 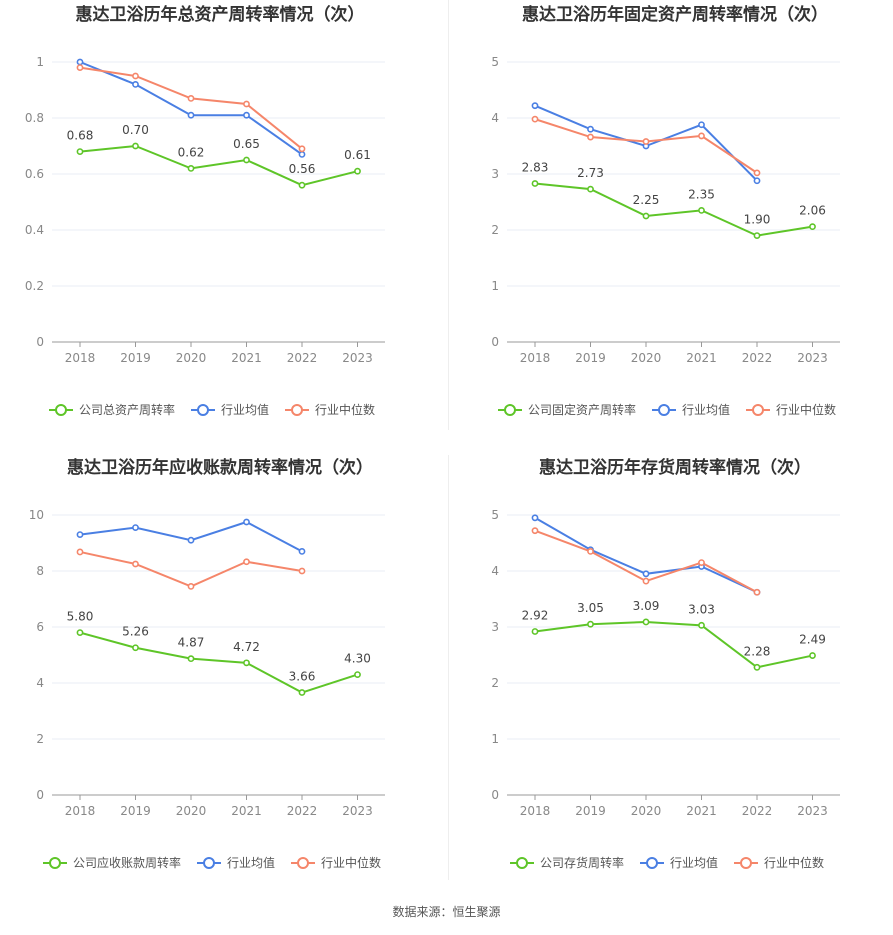 I want to click on data-label: 0.70, so click(x=135, y=130).